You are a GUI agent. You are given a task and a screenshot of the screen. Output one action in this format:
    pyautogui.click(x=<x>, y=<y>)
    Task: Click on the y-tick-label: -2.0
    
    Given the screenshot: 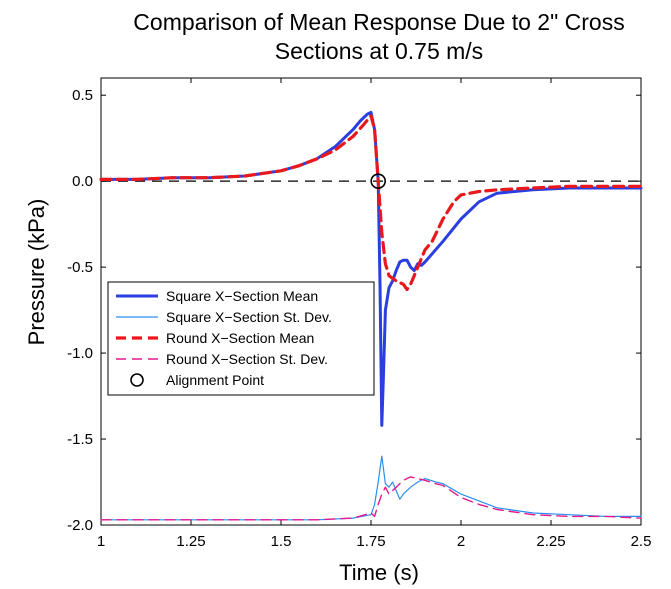 What is the action you would take?
    pyautogui.click(x=80, y=525)
    